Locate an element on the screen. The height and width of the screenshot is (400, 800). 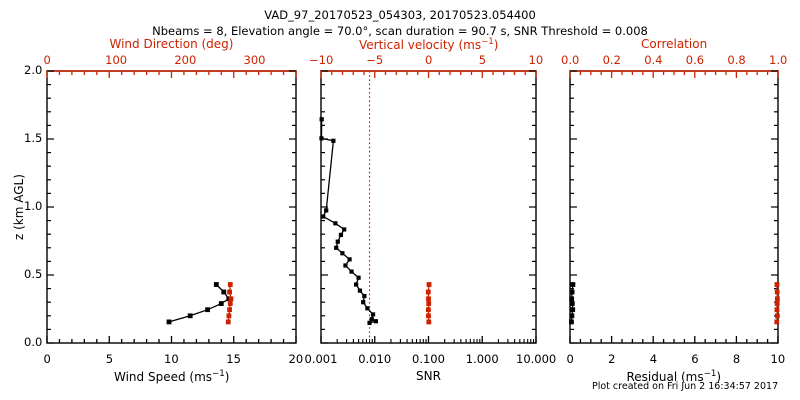
y-tick-label: 1.0 is located at coordinates (33, 206).